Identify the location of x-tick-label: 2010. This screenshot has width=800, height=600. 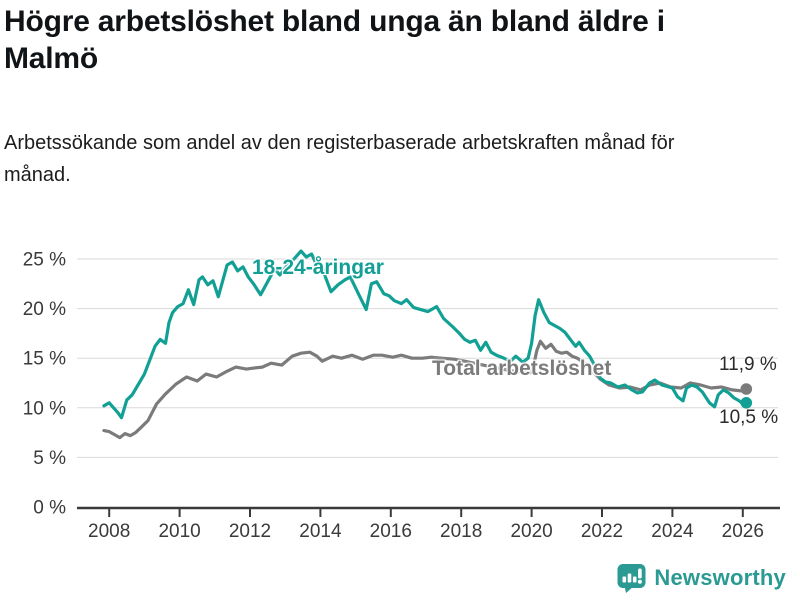
(179, 531).